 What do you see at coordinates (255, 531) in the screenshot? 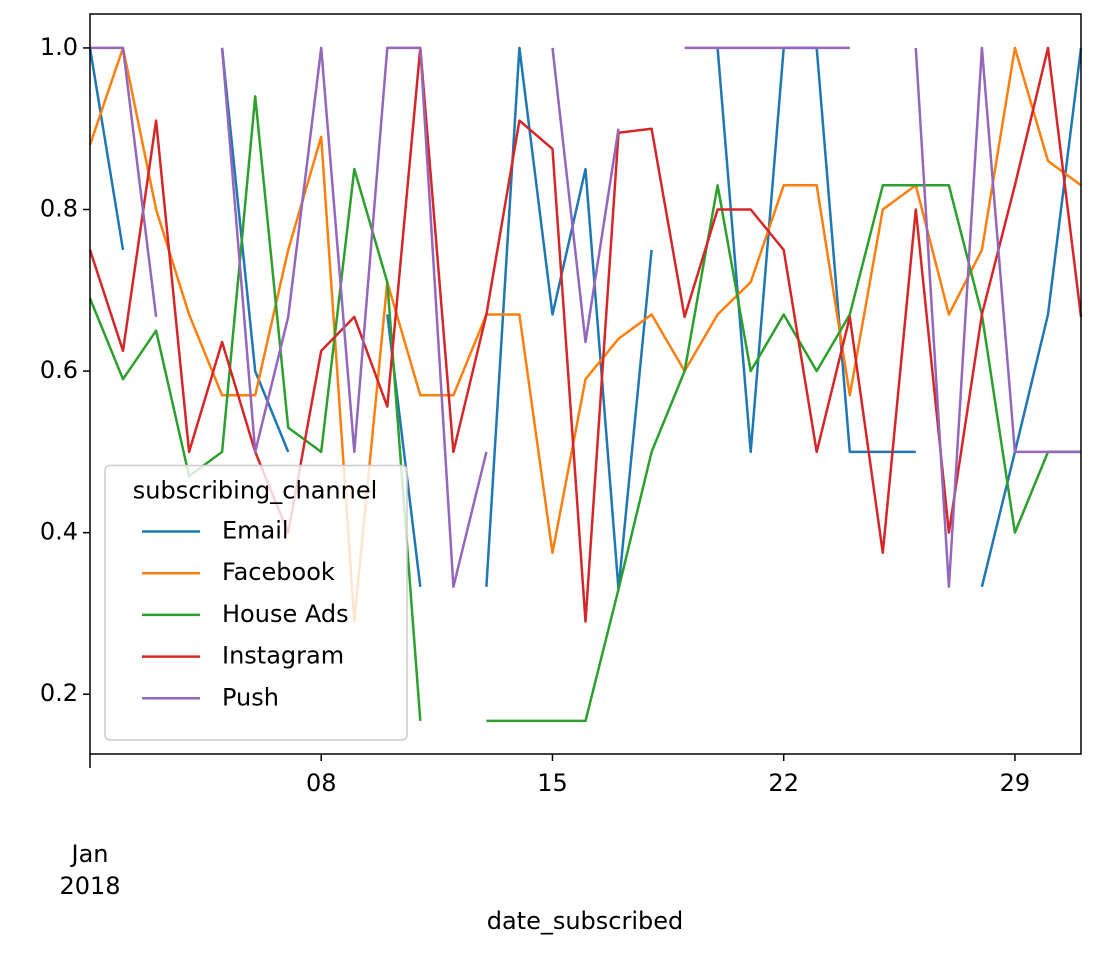
I see `legend-label: Email` at bounding box center [255, 531].